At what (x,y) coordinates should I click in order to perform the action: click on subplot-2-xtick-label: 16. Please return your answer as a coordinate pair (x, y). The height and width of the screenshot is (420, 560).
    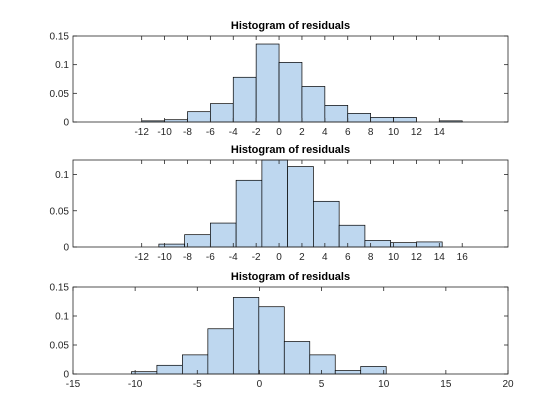
    Looking at the image, I should click on (463, 257).